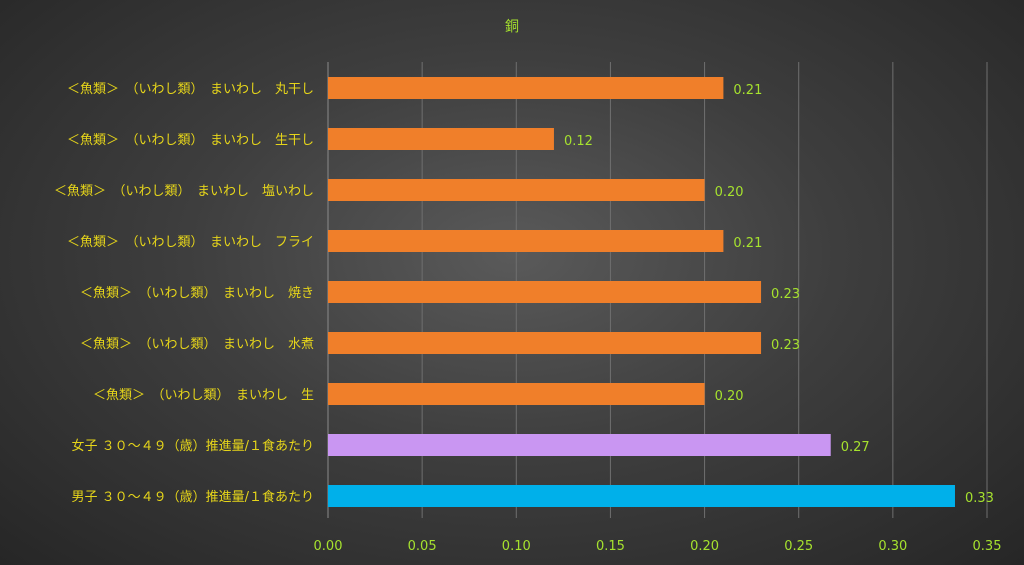 The width and height of the screenshot is (1024, 565). What do you see at coordinates (190, 140) in the screenshot?
I see `category-label: ＜魚類＞ （いわし類） まいわし 生干し` at bounding box center [190, 140].